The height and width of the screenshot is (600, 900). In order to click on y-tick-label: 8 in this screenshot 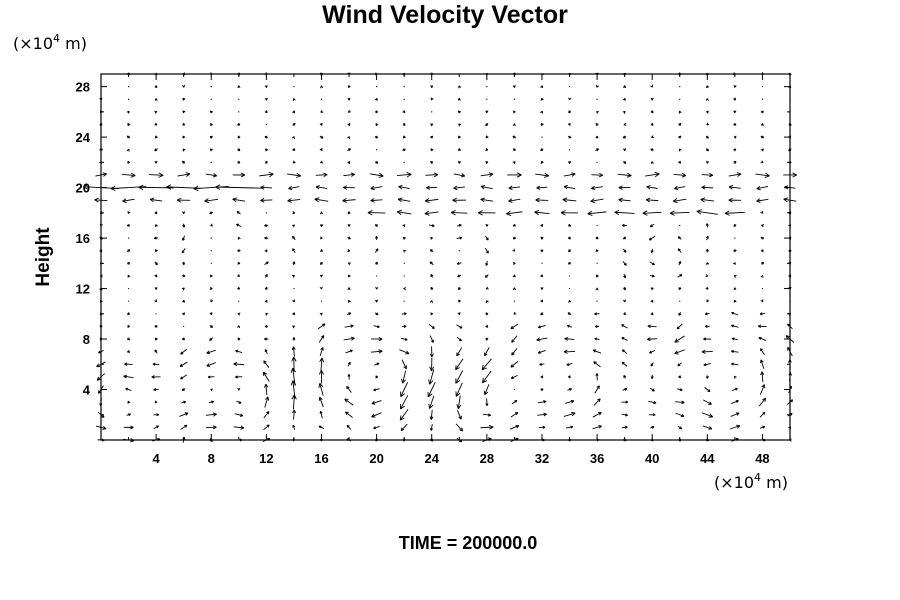, I will do `click(86, 339)`.